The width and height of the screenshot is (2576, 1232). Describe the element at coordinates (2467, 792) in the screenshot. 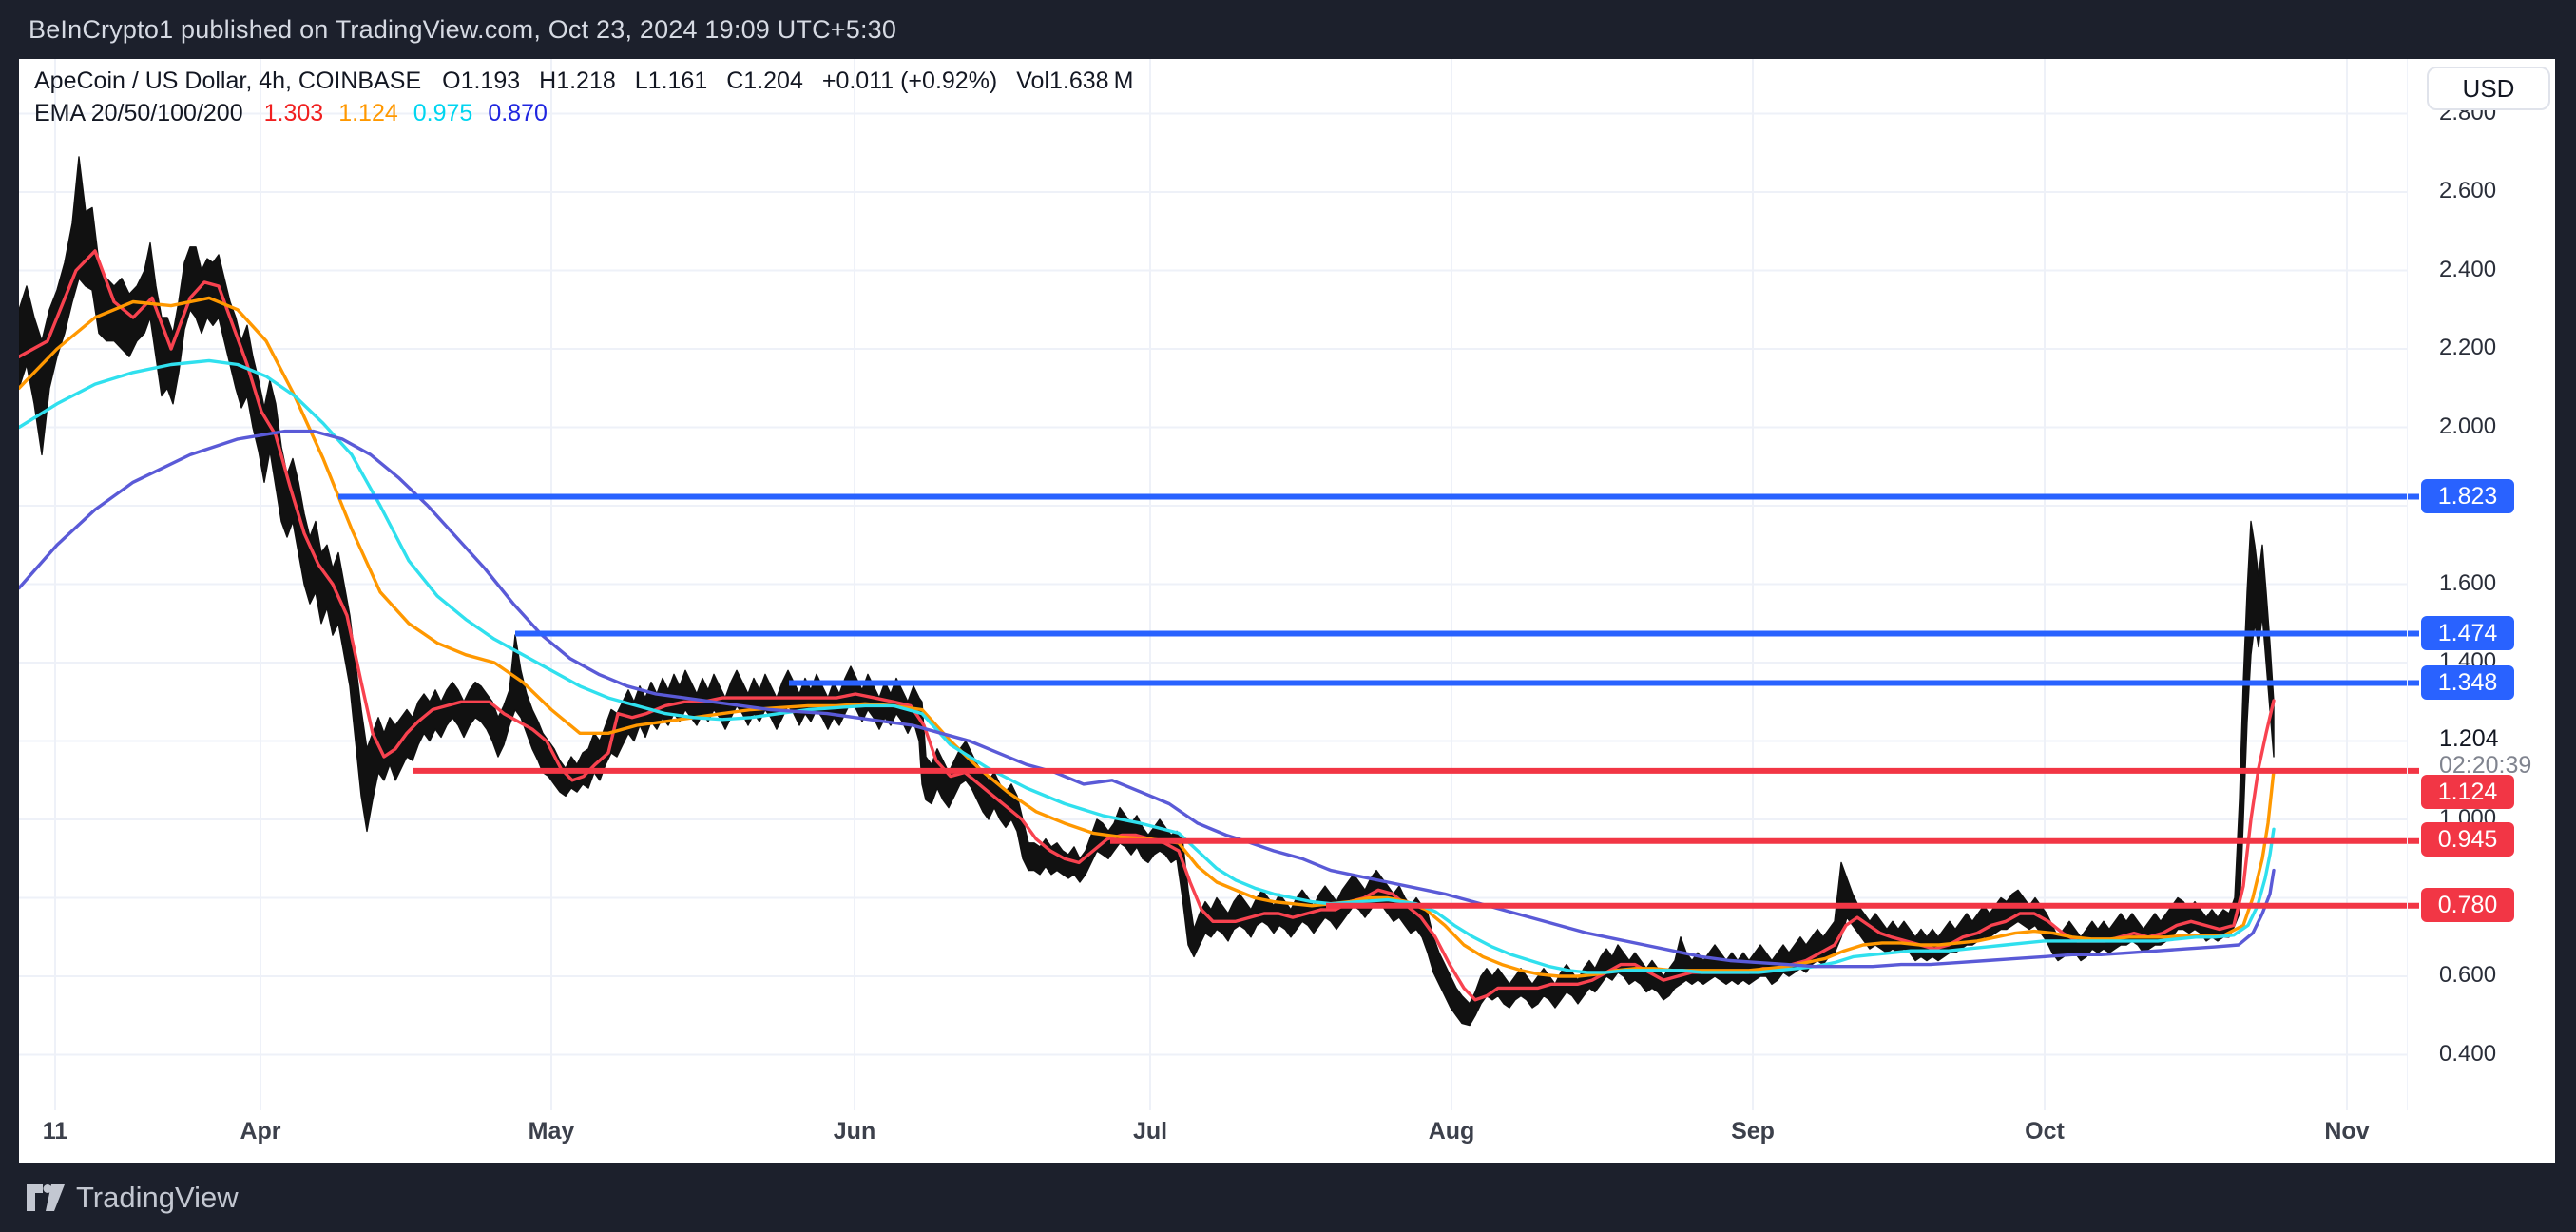

I see `level-price-label-1.124: 1.124` at that location.